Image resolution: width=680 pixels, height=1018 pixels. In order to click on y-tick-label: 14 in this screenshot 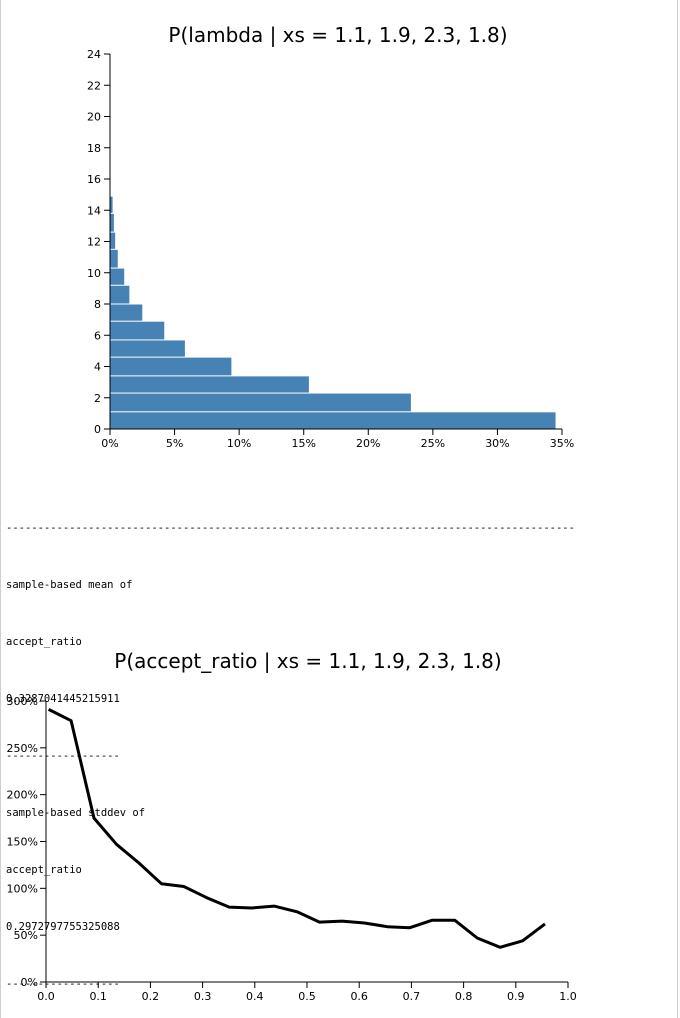, I will do `click(94, 210)`.